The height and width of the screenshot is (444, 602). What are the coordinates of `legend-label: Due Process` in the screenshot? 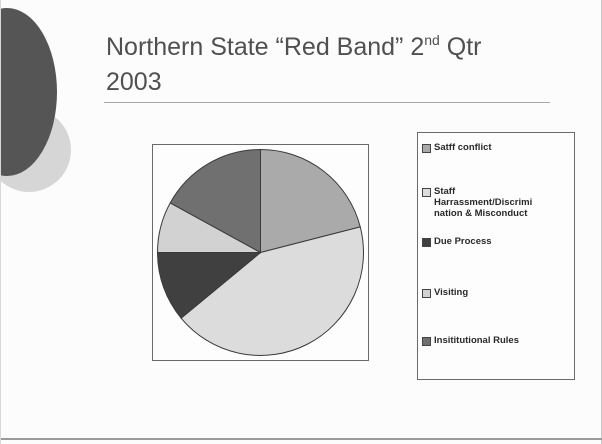 It's located at (463, 241).